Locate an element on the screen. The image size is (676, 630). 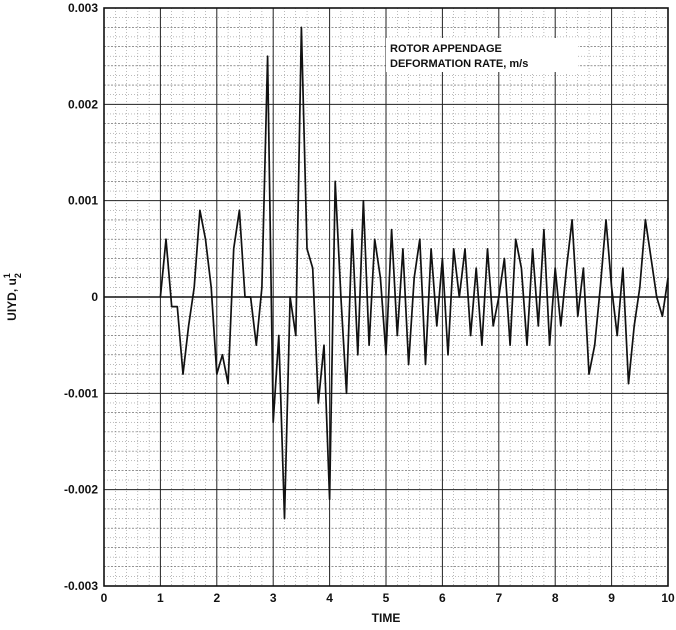
x-tick-label: 1 is located at coordinates (160, 598).